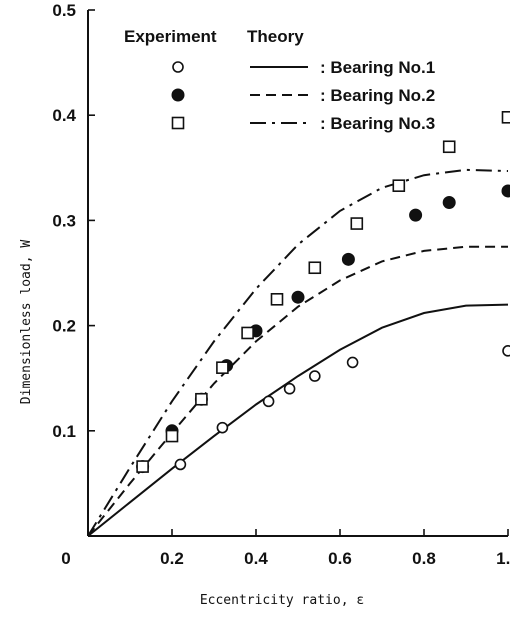  I want to click on legend-label-bearing-1: : Bearing No.1, so click(377, 67).